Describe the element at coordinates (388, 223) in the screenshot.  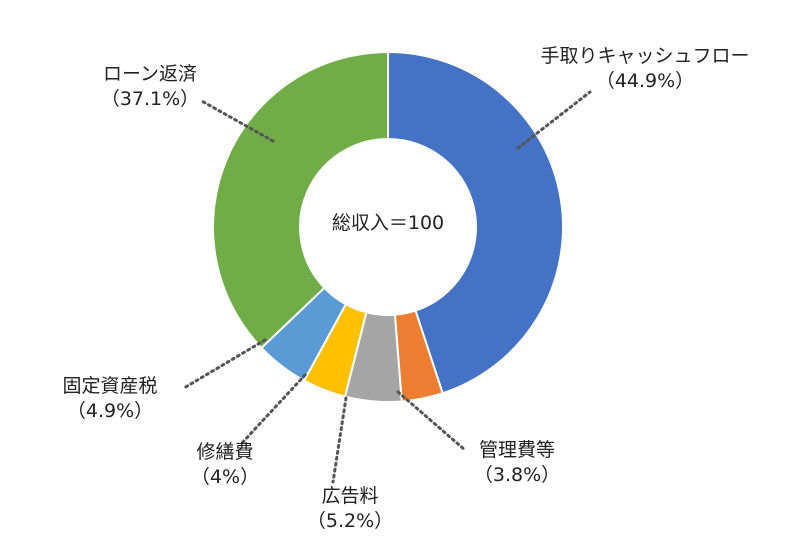
I see `center-label: 総収入＝100` at that location.